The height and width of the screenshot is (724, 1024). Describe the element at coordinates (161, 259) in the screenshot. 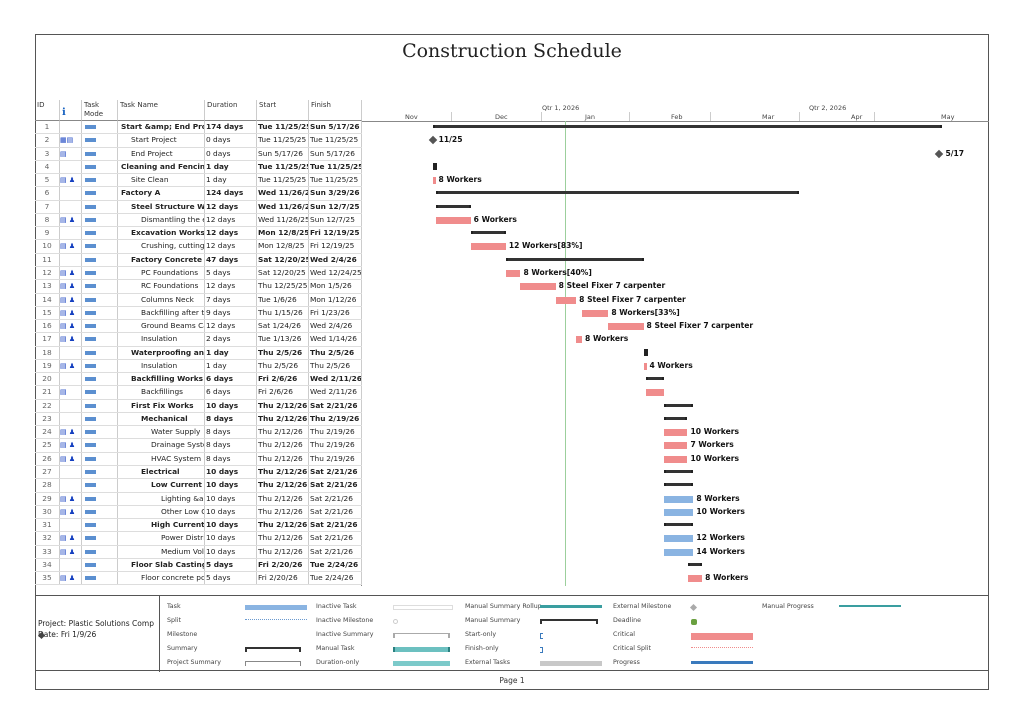

I see `task-name: Factory Concrete Works` at that location.